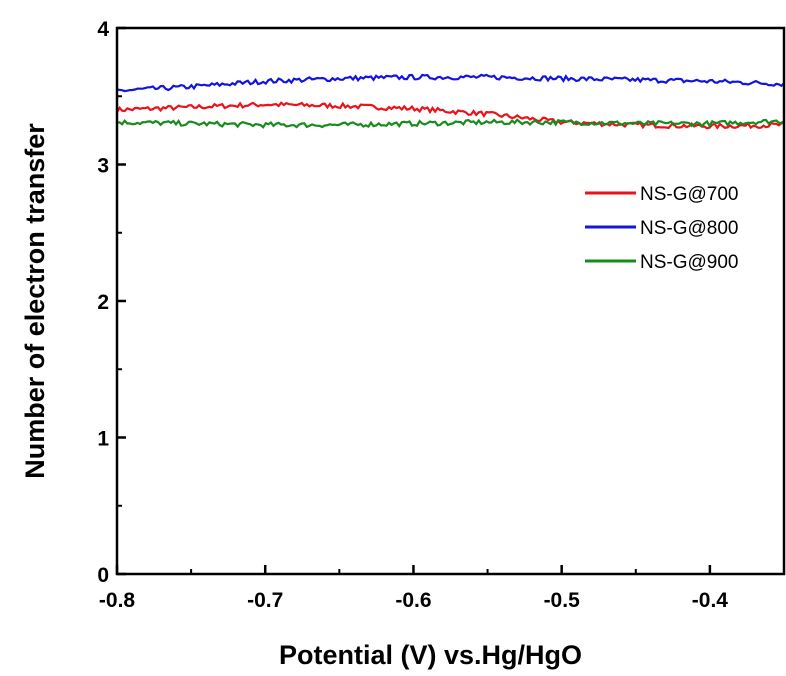 The width and height of the screenshot is (786, 676). What do you see at coordinates (430, 655) in the screenshot?
I see `x-axis-title: Potential (V) vs.Hg/HgO` at bounding box center [430, 655].